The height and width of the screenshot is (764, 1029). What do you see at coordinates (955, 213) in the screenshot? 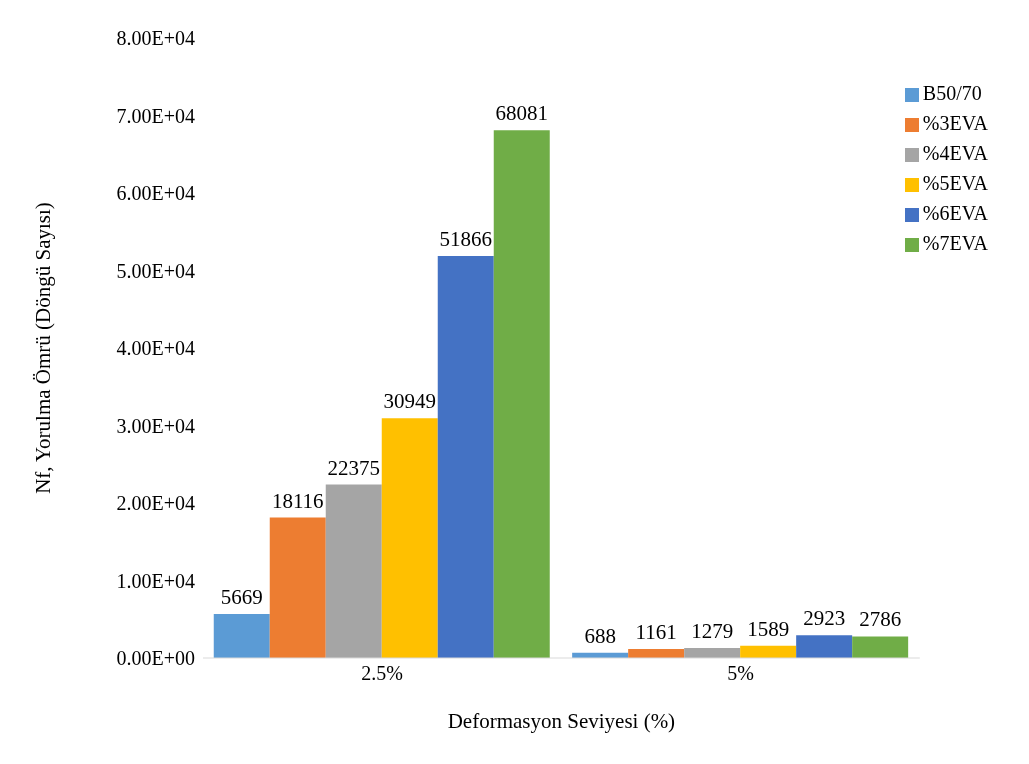
I see `legend-label: %6EVA` at bounding box center [955, 213].